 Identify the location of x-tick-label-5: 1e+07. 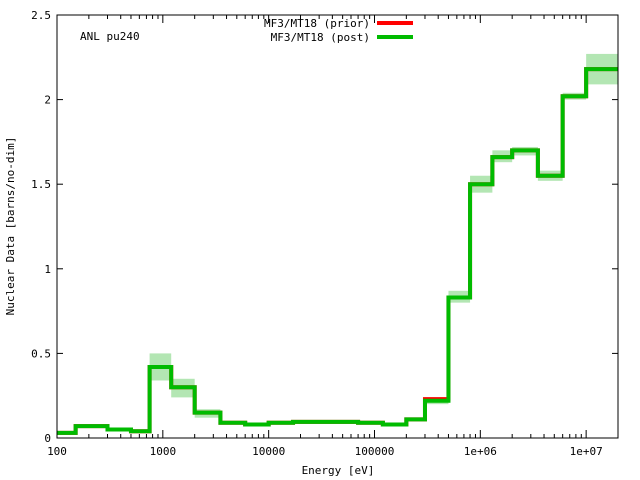
(586, 451).